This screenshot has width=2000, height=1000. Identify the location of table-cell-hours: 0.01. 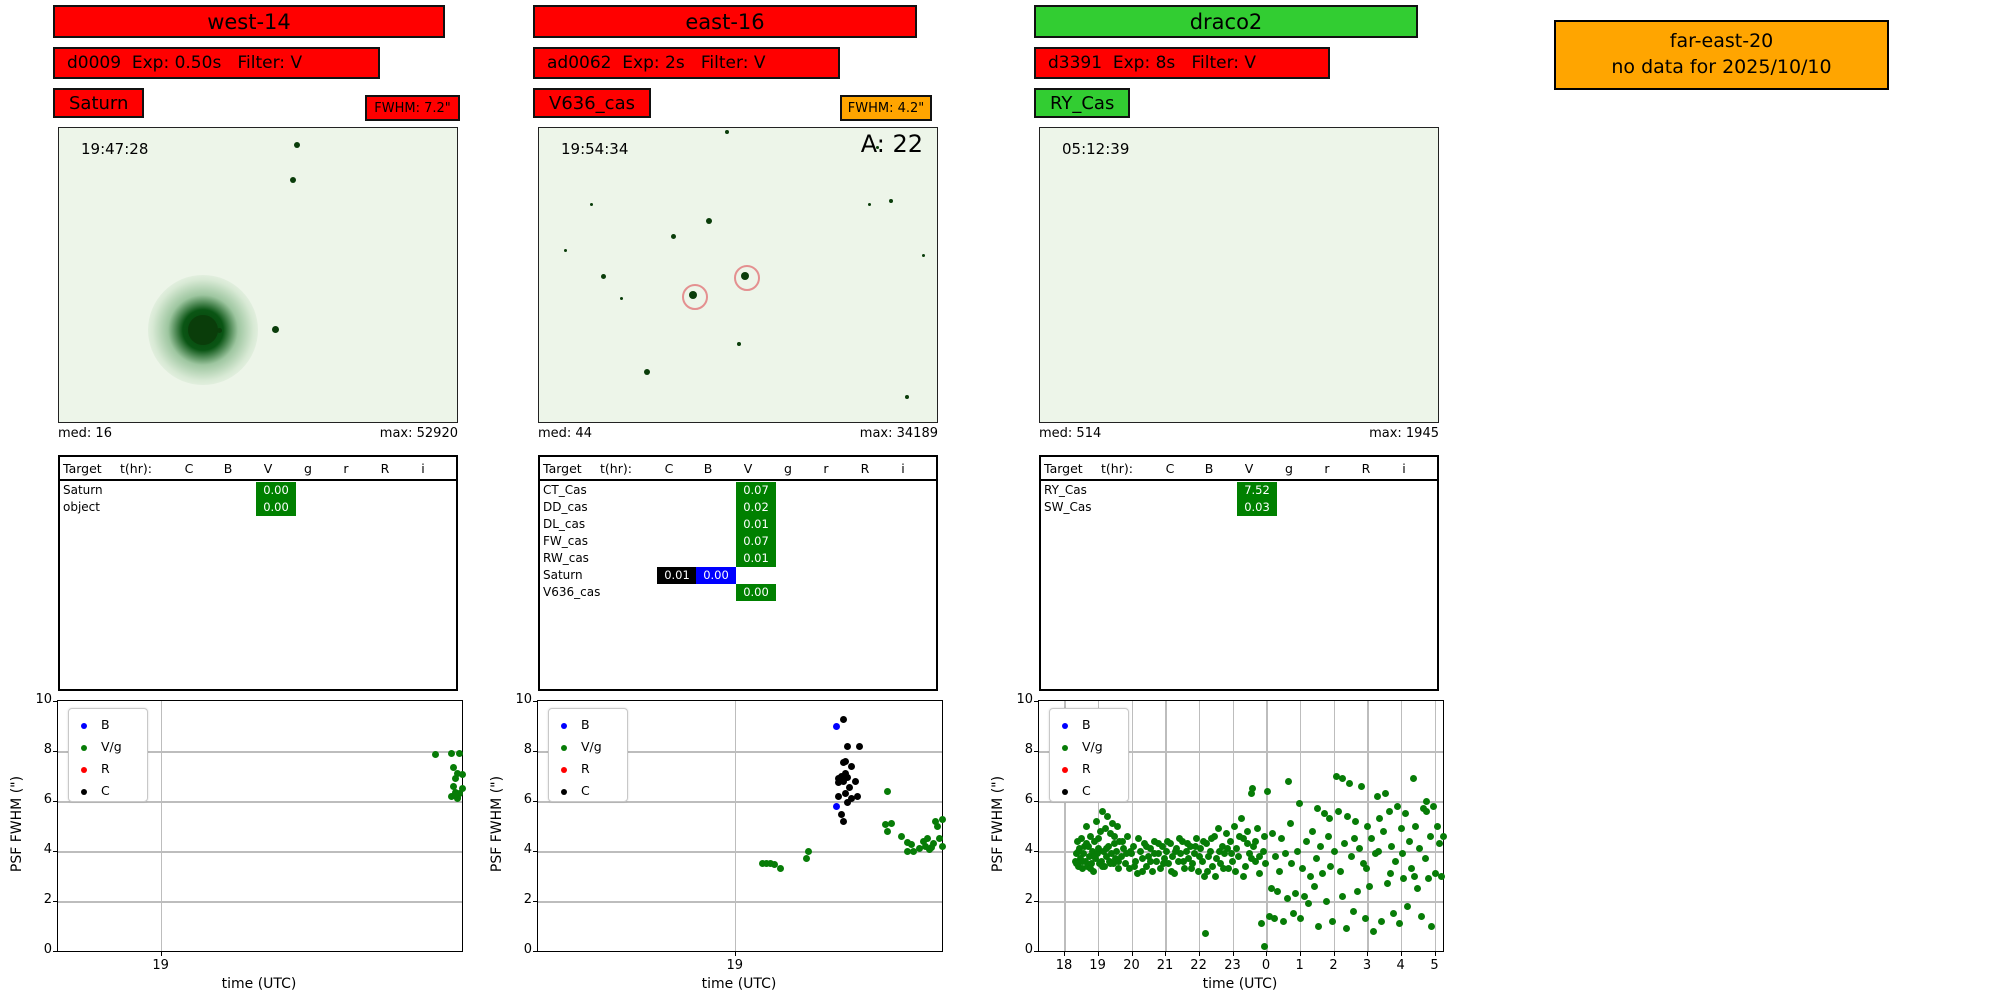
(756, 524).